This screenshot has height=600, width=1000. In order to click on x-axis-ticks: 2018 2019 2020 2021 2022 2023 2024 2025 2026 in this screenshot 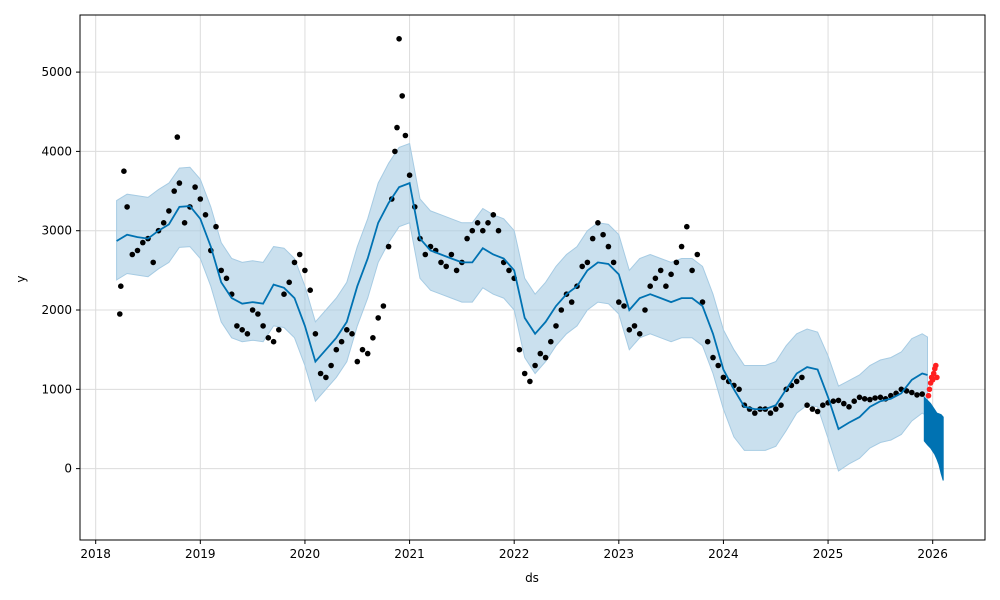, I will do `click(514, 550)`.